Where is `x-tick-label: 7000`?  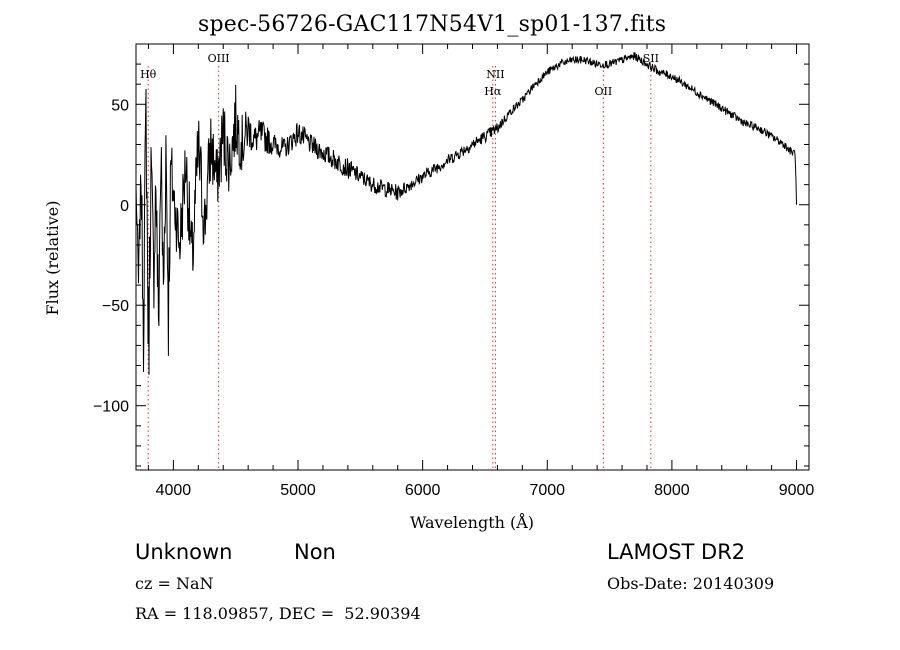
x-tick-label: 7000 is located at coordinates (547, 490).